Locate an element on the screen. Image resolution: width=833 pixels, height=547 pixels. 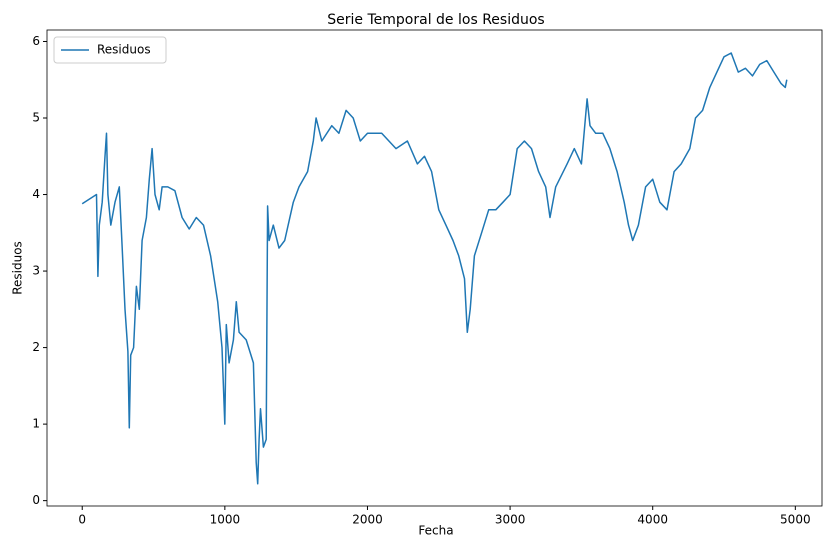
y-tick-label: 4 is located at coordinates (36, 194).